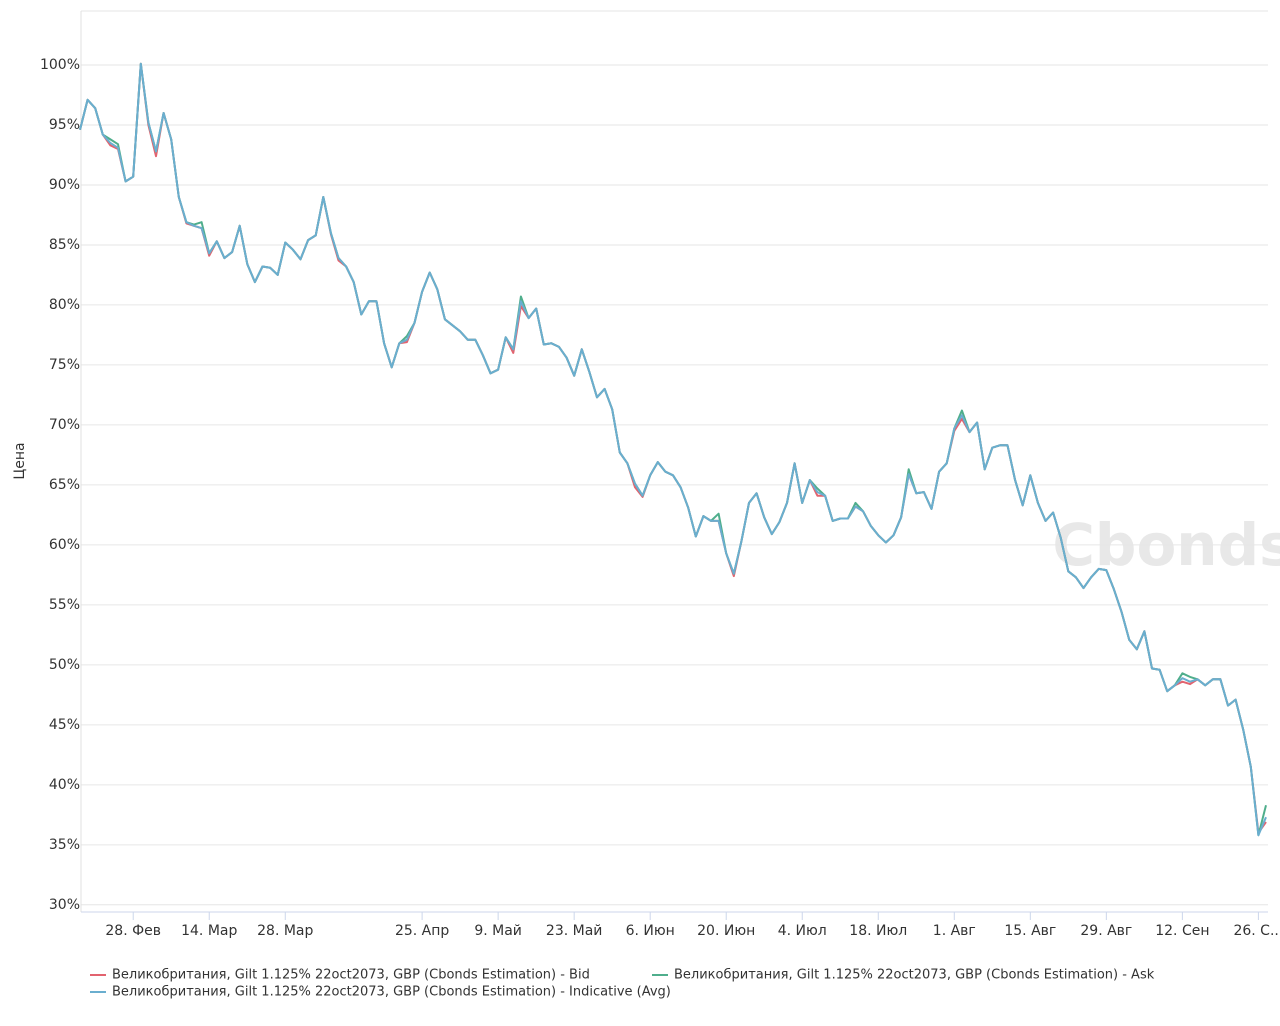 The width and height of the screenshot is (1280, 1026). What do you see at coordinates (1030, 931) in the screenshot?
I see `x-tick-label: 15. Авг` at bounding box center [1030, 931].